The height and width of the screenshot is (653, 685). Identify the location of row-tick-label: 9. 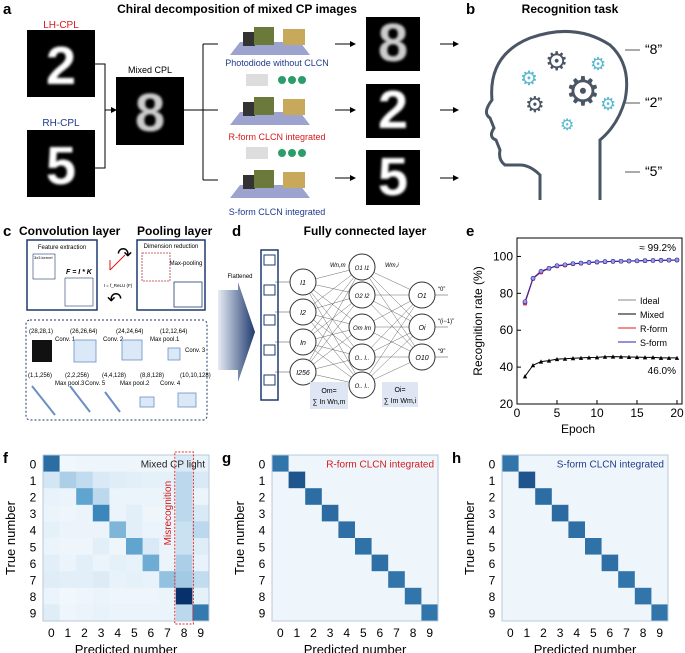
(492, 614).